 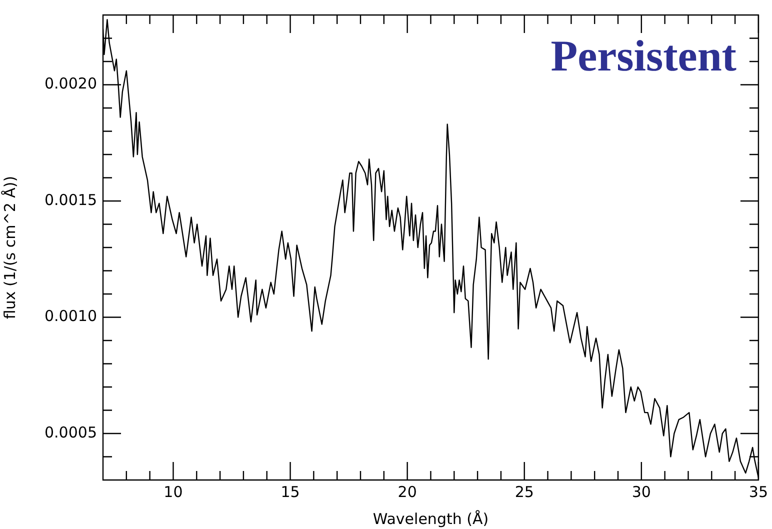 I want to click on x-tick-label: 20, so click(x=407, y=491).